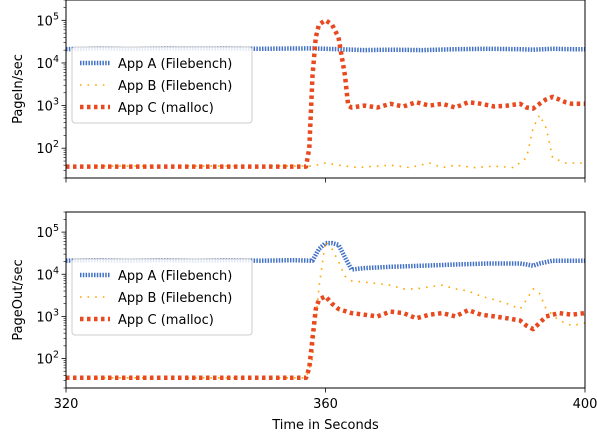 The image size is (597, 435). Describe the element at coordinates (18, 299) in the screenshot. I see `y-axis-label: PageOut/sec` at that location.